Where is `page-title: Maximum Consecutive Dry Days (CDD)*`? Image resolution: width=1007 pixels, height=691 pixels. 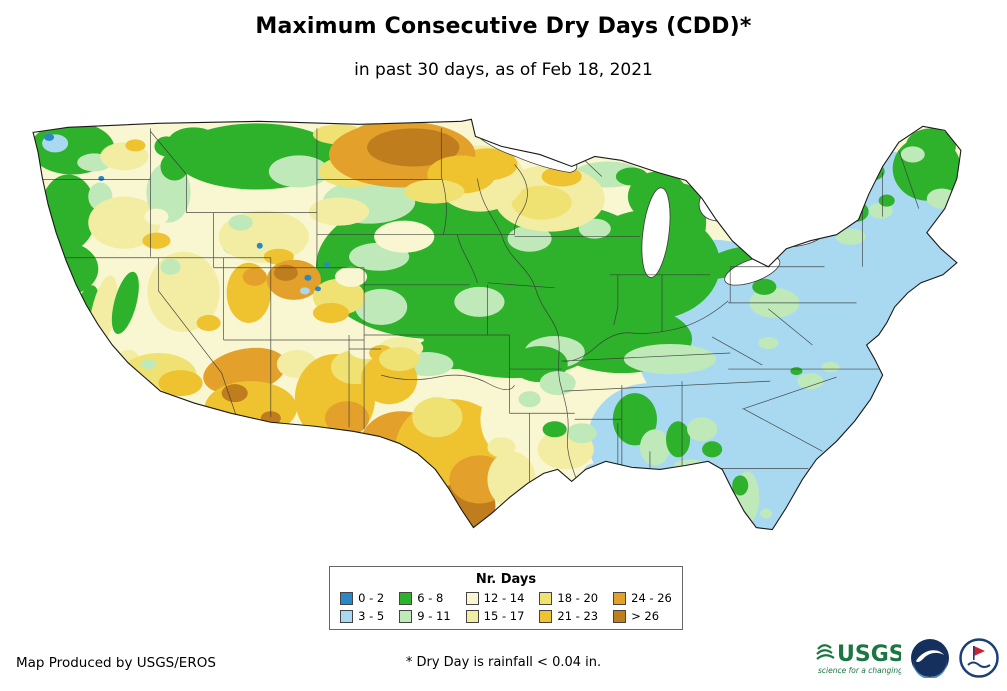 page-title: Maximum Consecutive Dry Days (CDD)* is located at coordinates (503, 26).